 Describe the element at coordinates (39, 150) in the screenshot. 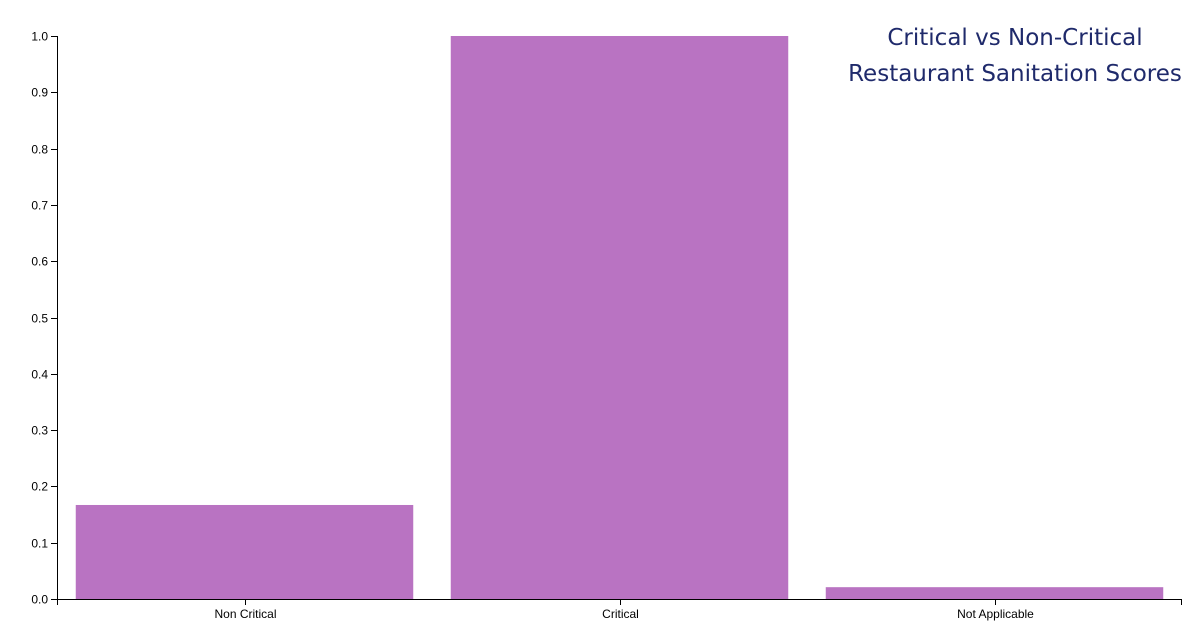

I see `y-tick-label: 0.8` at that location.